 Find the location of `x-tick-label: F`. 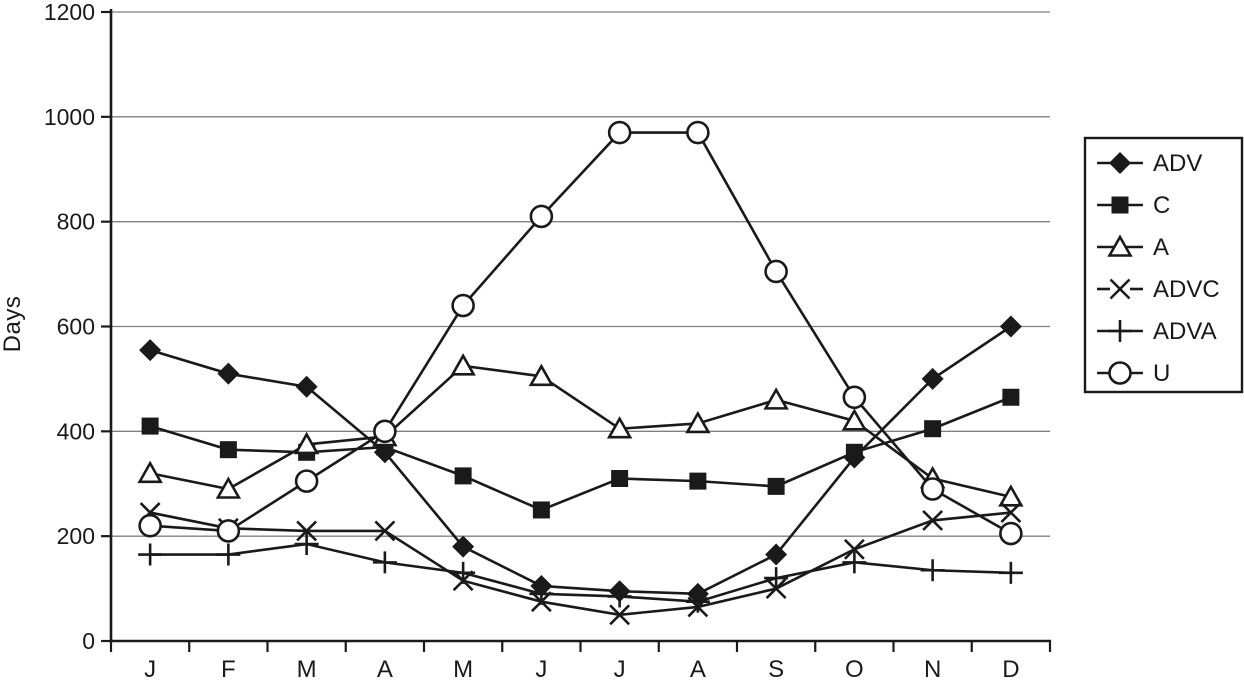

x-tick-label: F is located at coordinates (228, 668).